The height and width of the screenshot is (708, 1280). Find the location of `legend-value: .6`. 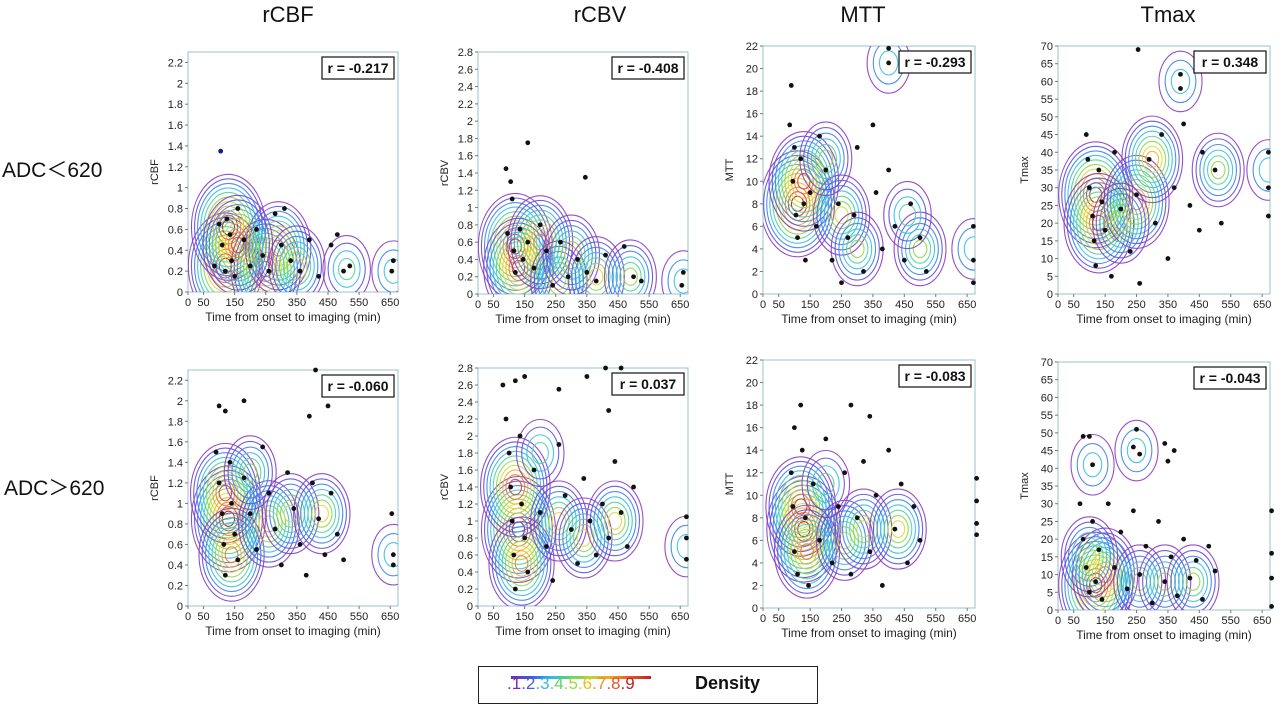

legend-value: .6 is located at coordinates (585, 683).